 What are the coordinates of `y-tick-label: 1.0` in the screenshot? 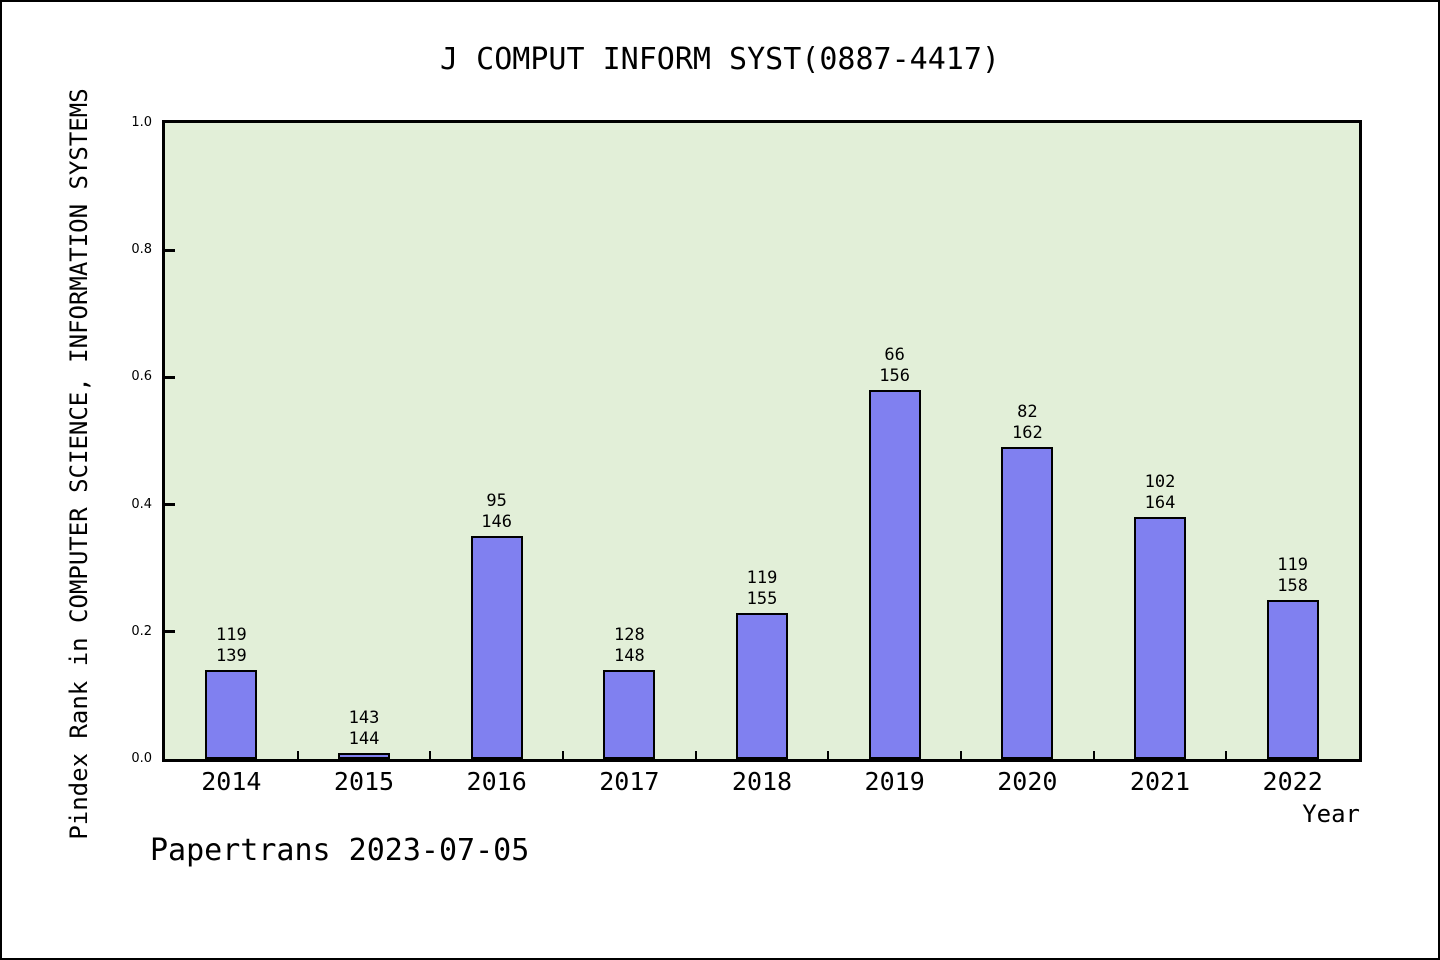 It's located at (141, 122).